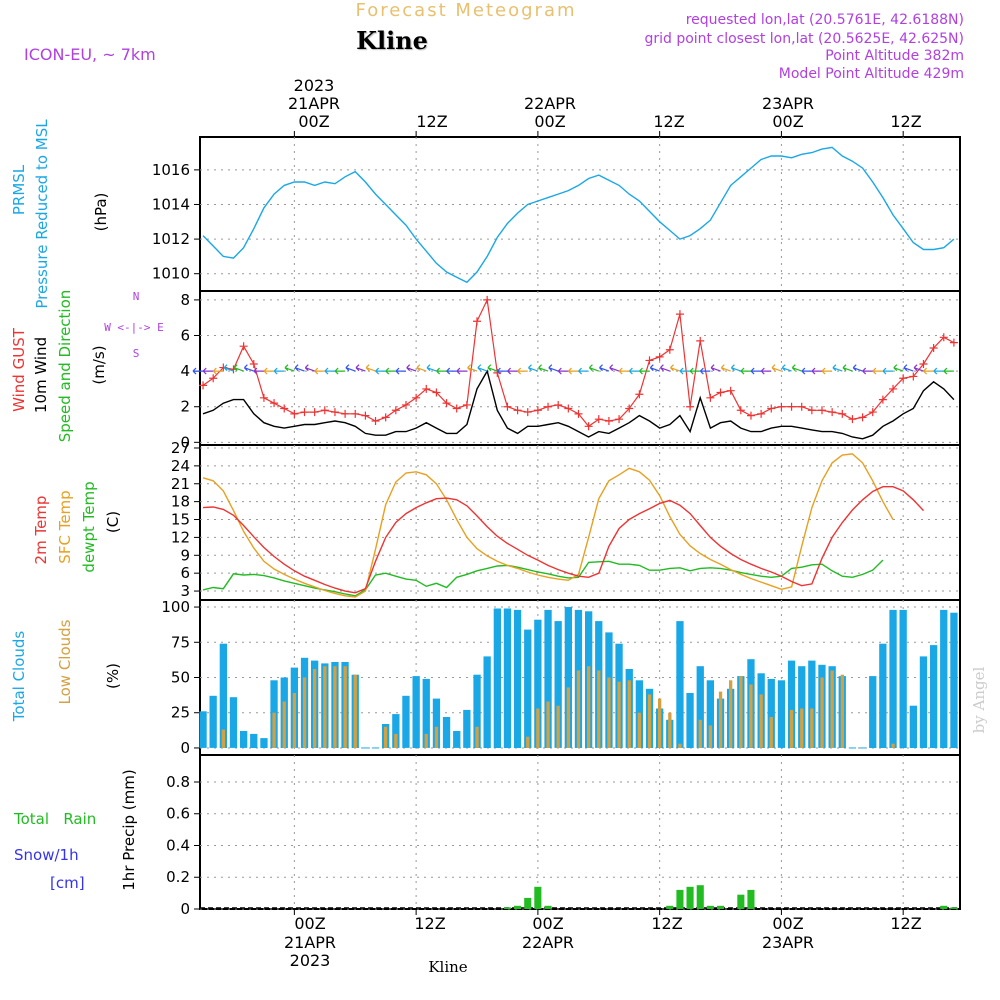  I want to click on watermark: by Angel, so click(979, 699).